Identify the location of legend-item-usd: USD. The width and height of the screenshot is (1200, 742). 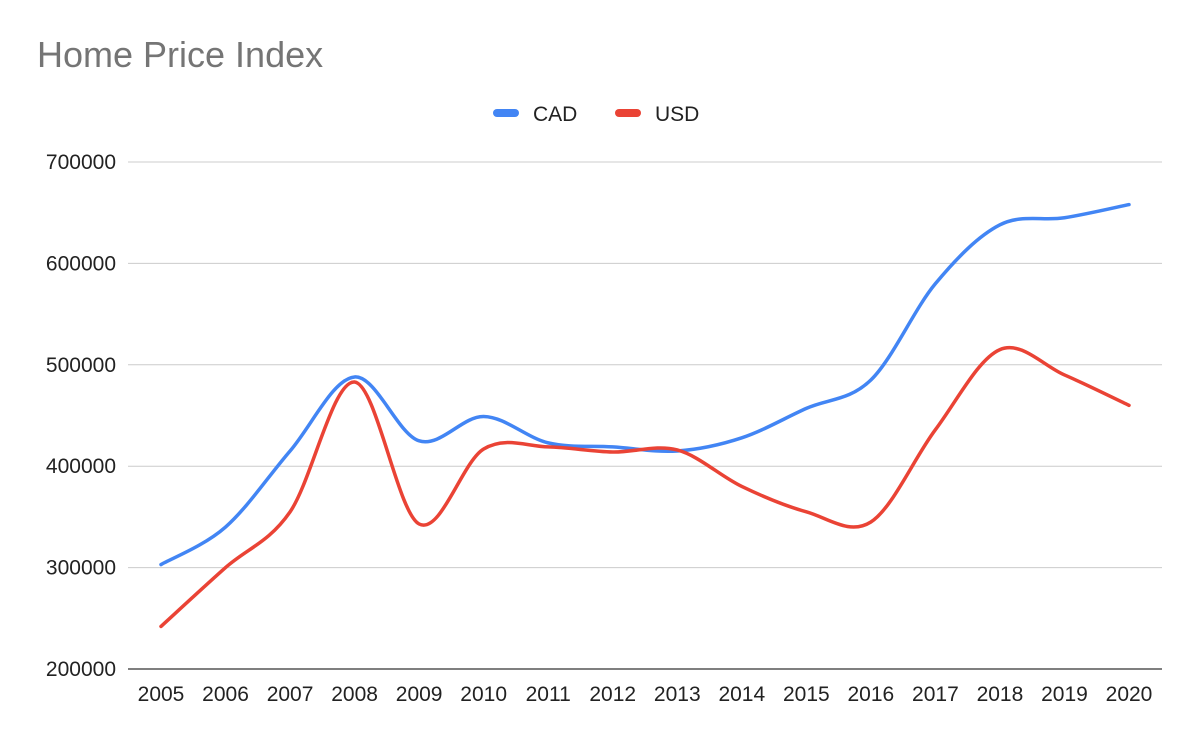
(657, 114).